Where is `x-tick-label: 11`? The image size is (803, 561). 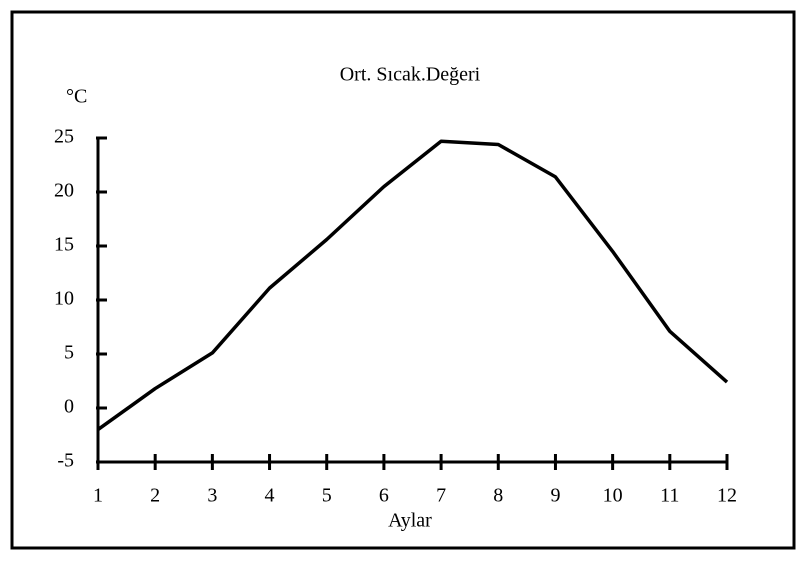 x-tick-label: 11 is located at coordinates (669, 496).